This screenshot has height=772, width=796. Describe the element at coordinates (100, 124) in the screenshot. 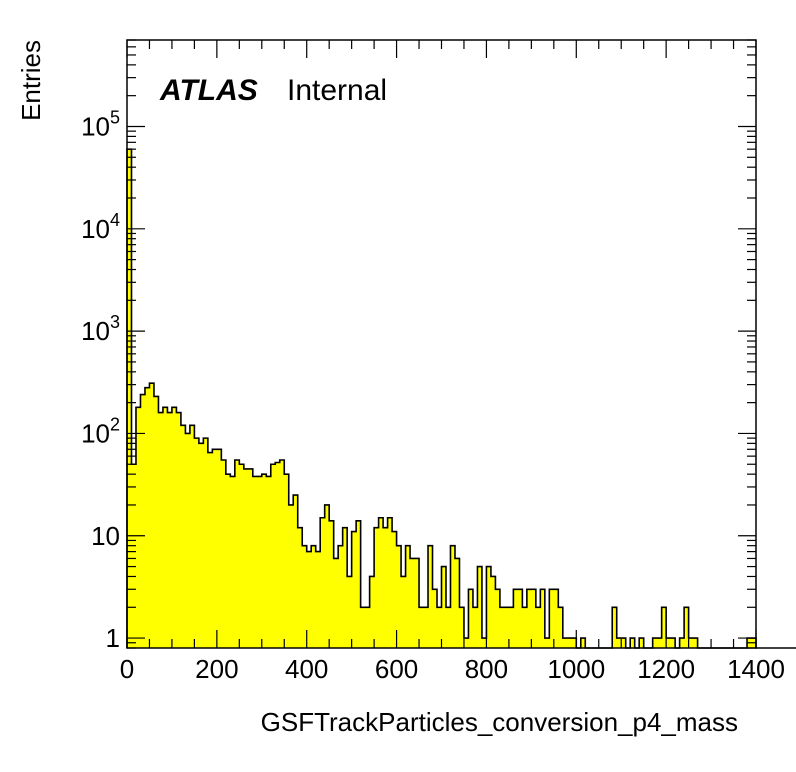

I see `y-tick-label: 10⁵` at that location.